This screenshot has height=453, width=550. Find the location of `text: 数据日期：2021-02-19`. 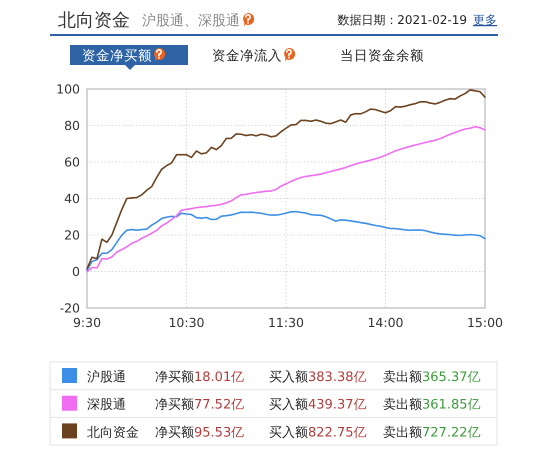

text: 数据日期：2021-02-19 is located at coordinates (402, 20).